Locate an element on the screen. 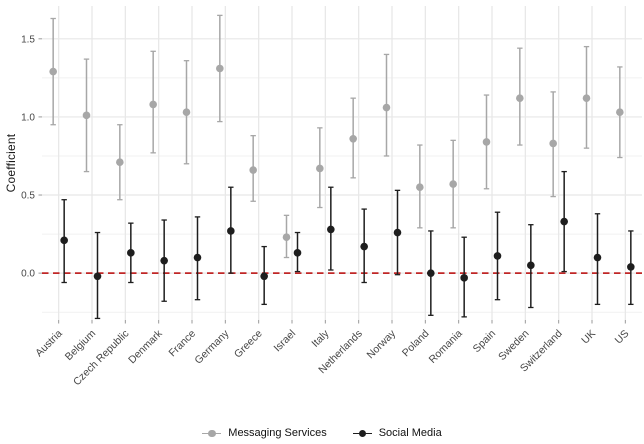 This screenshot has height=444, width=644. svg-text: 1.5 is located at coordinates (28, 39).